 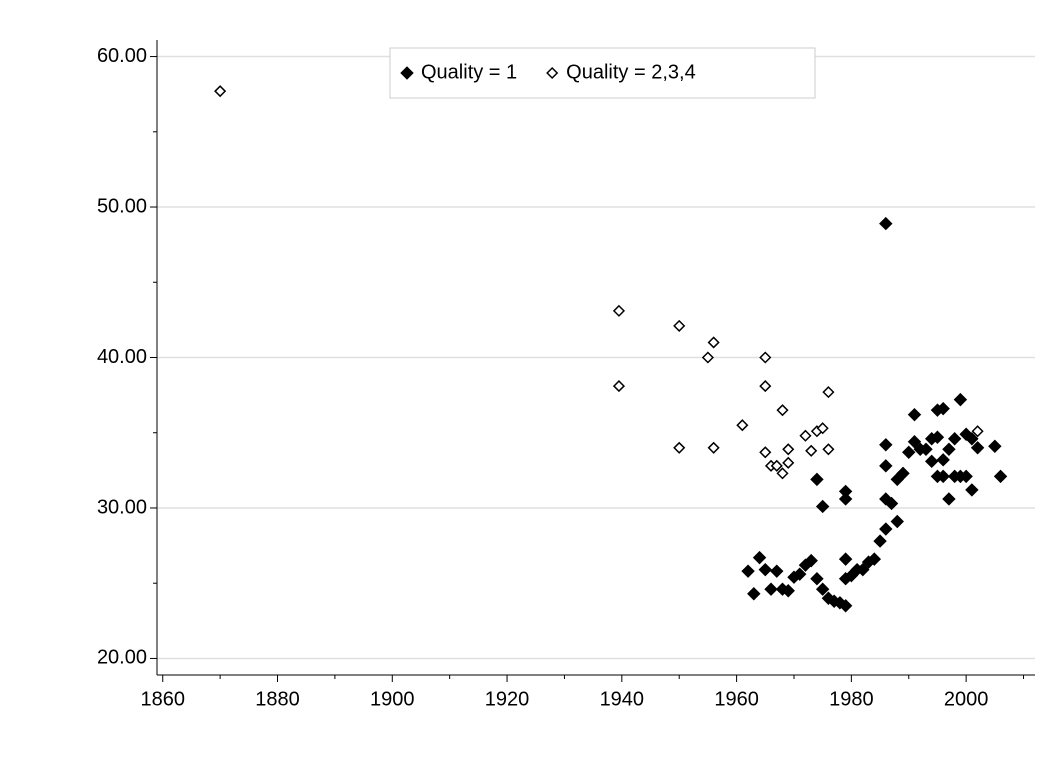 What do you see at coordinates (507, 699) in the screenshot?
I see `x-tick-label: 1920` at bounding box center [507, 699].